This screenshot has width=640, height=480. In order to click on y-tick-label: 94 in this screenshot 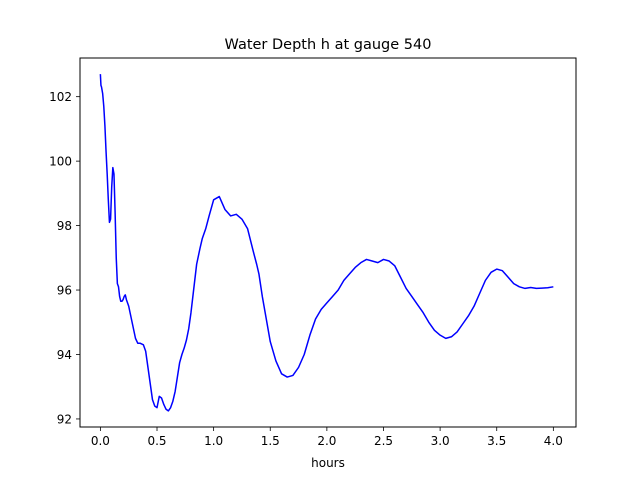, I will do `click(64, 355)`.